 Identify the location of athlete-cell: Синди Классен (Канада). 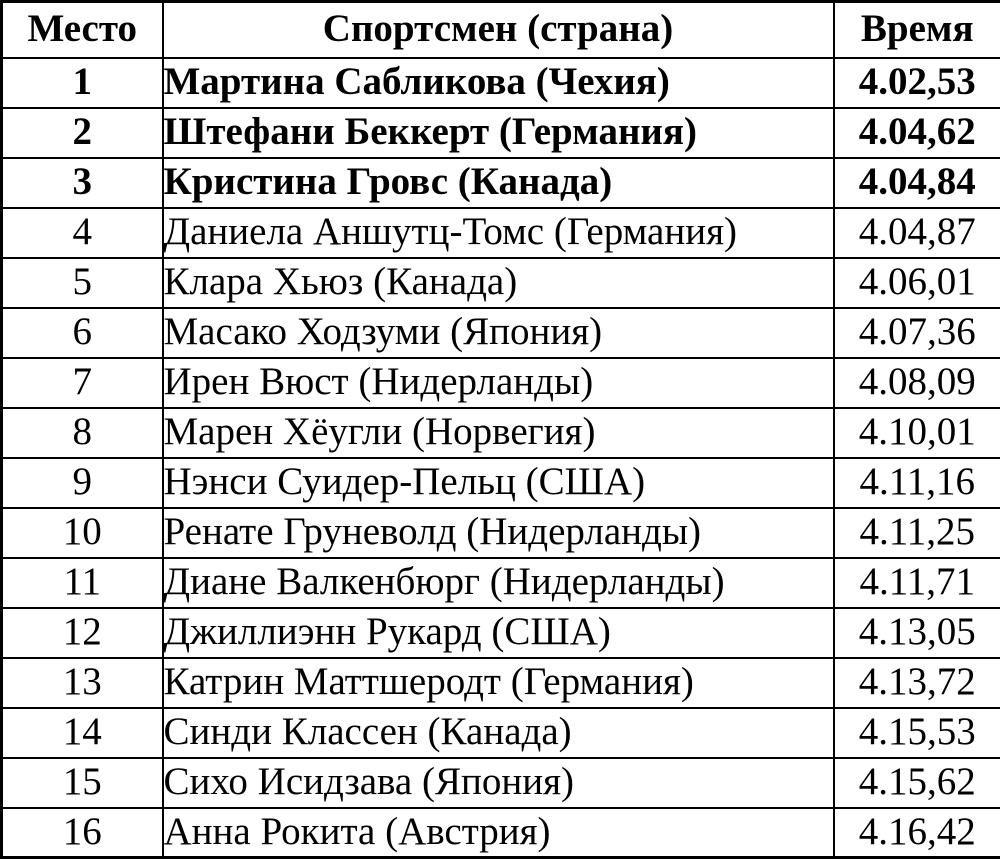
(498, 732).